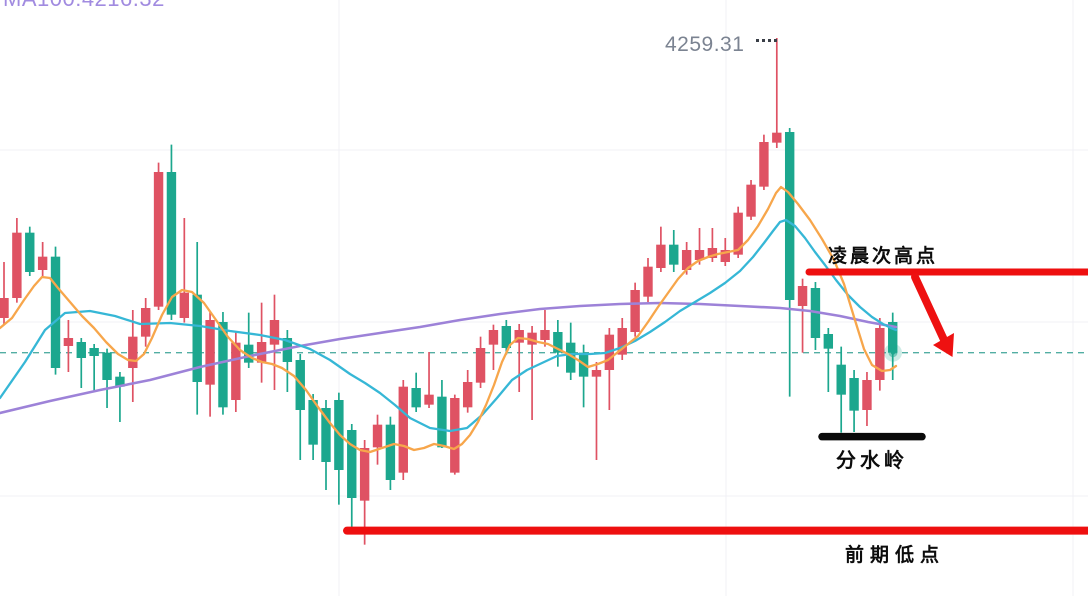 This screenshot has height=596, width=1088. What do you see at coordinates (895, 555) in the screenshot?
I see `annotation-previous-low-label: 前期低点` at bounding box center [895, 555].